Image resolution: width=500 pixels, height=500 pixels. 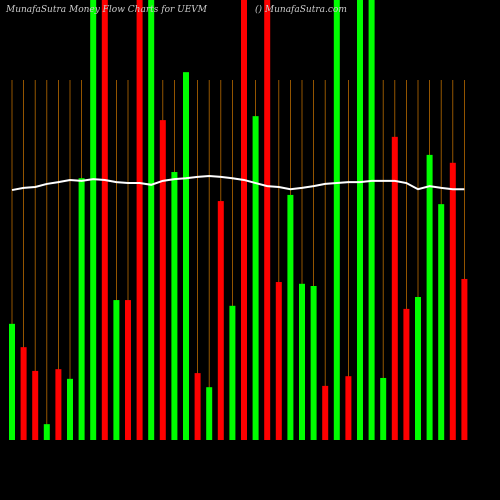 What do you see at coordinates (106, 10) in the screenshot?
I see `chart-title: MunafaSutra Money Flow Charts for UEVM` at bounding box center [106, 10].